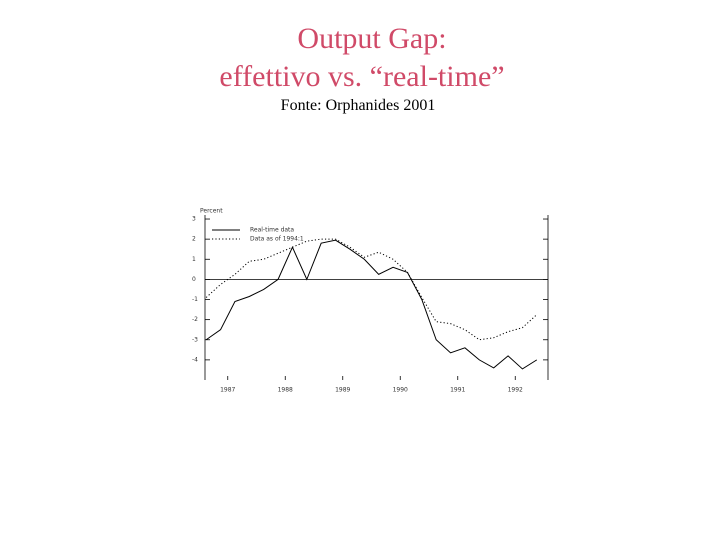 The image size is (720, 540). What do you see at coordinates (285, 390) in the screenshot?
I see `x-tick-label: 1988` at bounding box center [285, 390].